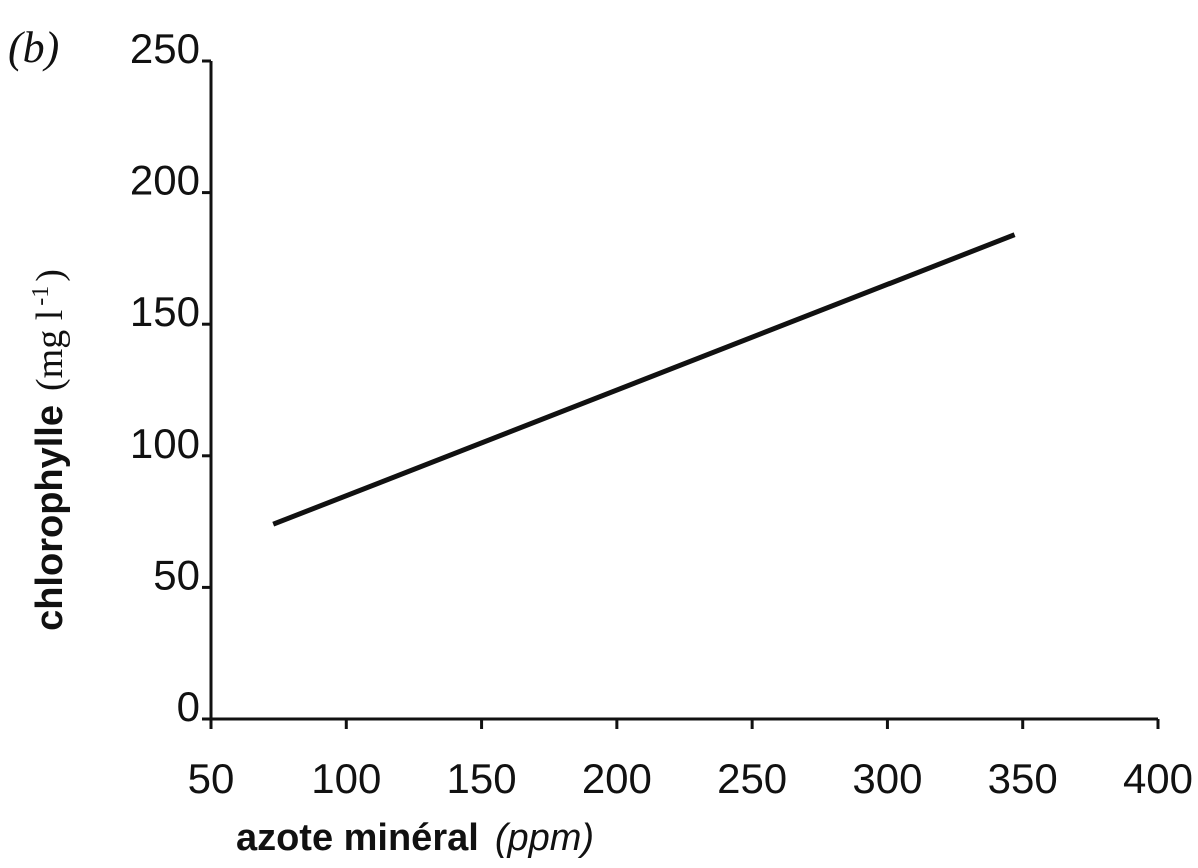 Image resolution: width=1198 pixels, height=868 pixels. I want to click on x-tick-label: 400, so click(1158, 778).